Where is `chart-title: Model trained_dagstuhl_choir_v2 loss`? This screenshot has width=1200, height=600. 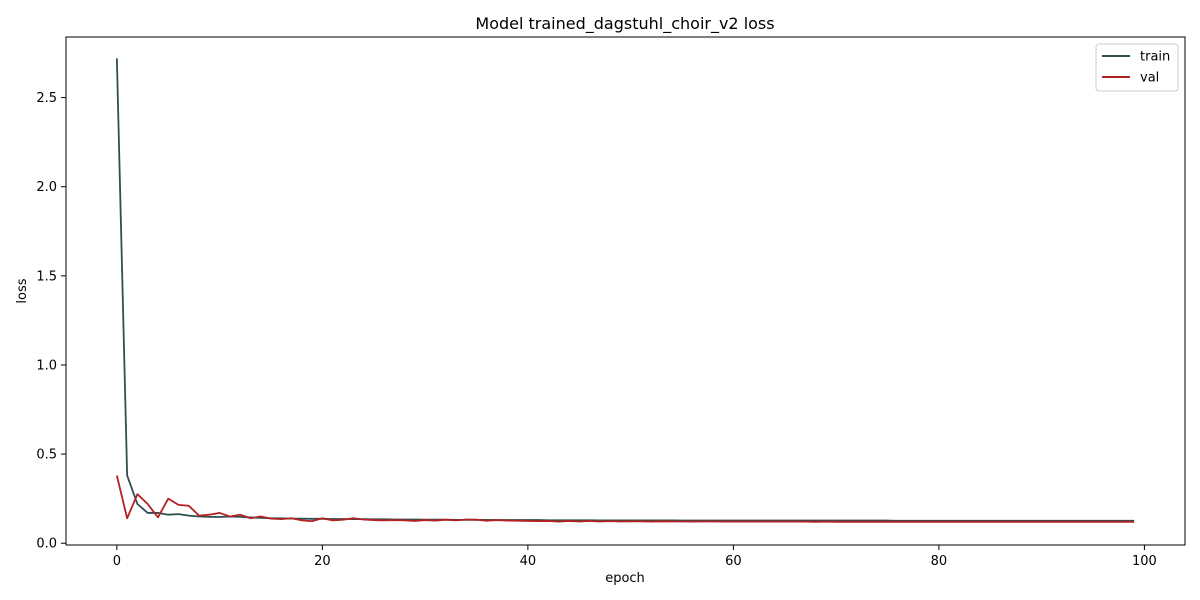
chart-title: Model trained_dagstuhl_choir_v2 loss is located at coordinates (624, 24).